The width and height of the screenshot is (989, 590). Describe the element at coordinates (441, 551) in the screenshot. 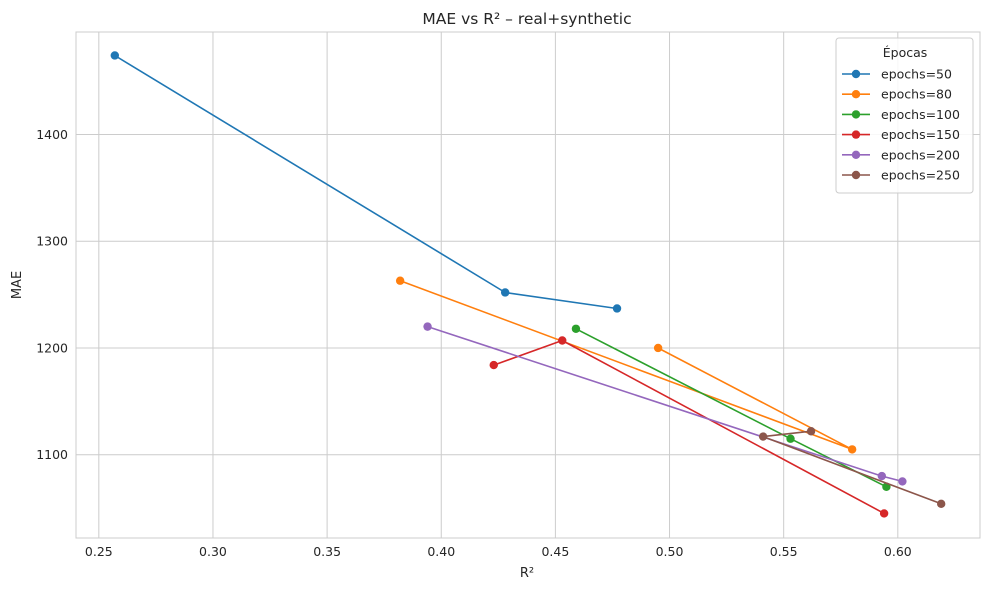

I see `x-tick-label: 0.40` at that location.